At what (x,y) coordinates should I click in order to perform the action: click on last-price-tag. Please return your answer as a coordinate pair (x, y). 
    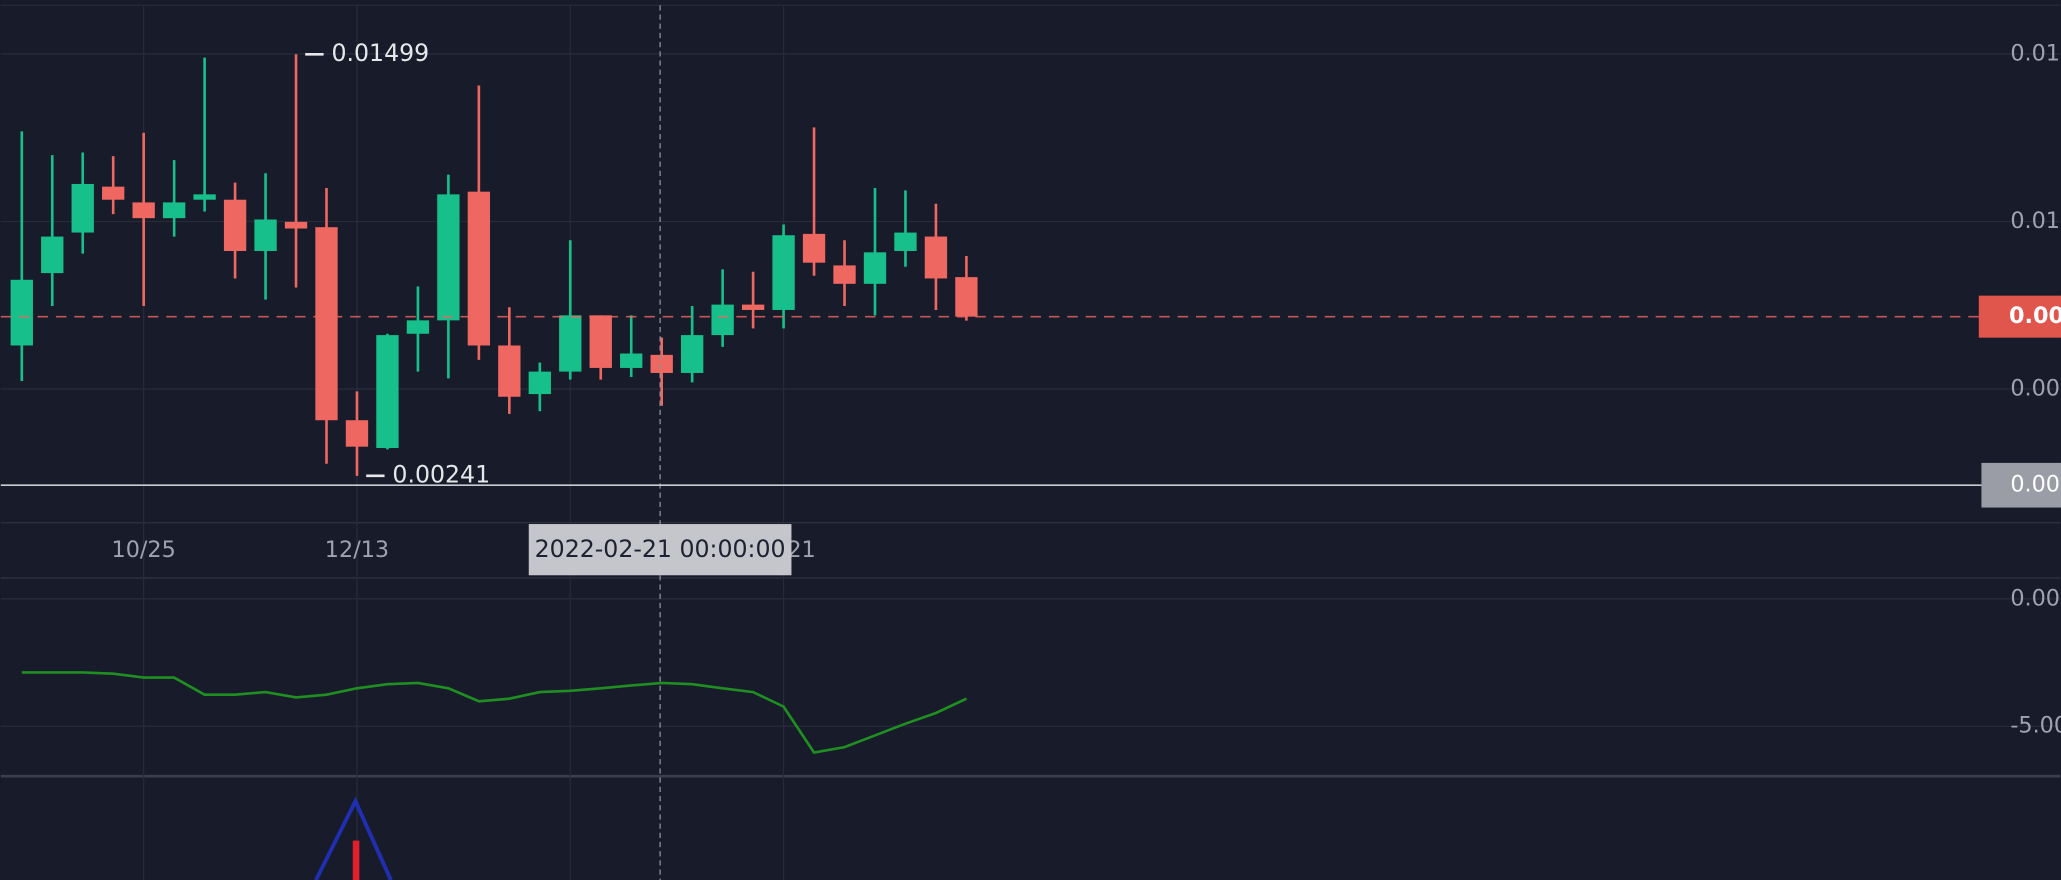
    Looking at the image, I should click on (2019, 316).